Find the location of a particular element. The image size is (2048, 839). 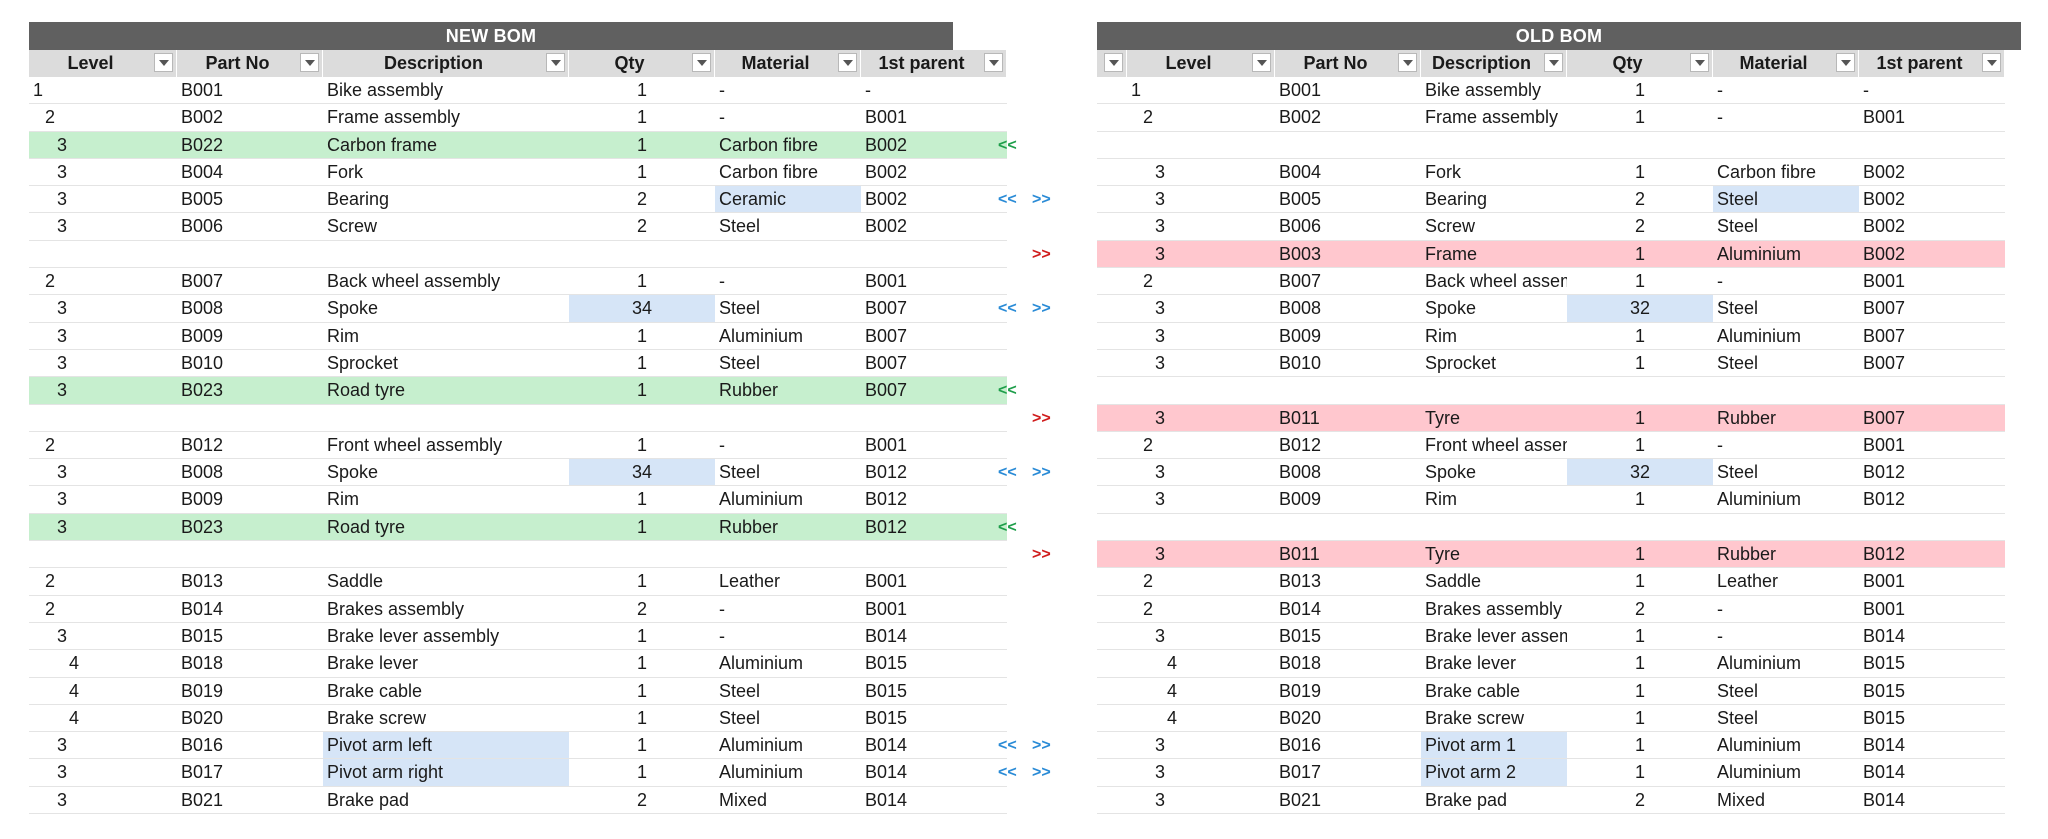

cell-part: B006 is located at coordinates (1348, 227).